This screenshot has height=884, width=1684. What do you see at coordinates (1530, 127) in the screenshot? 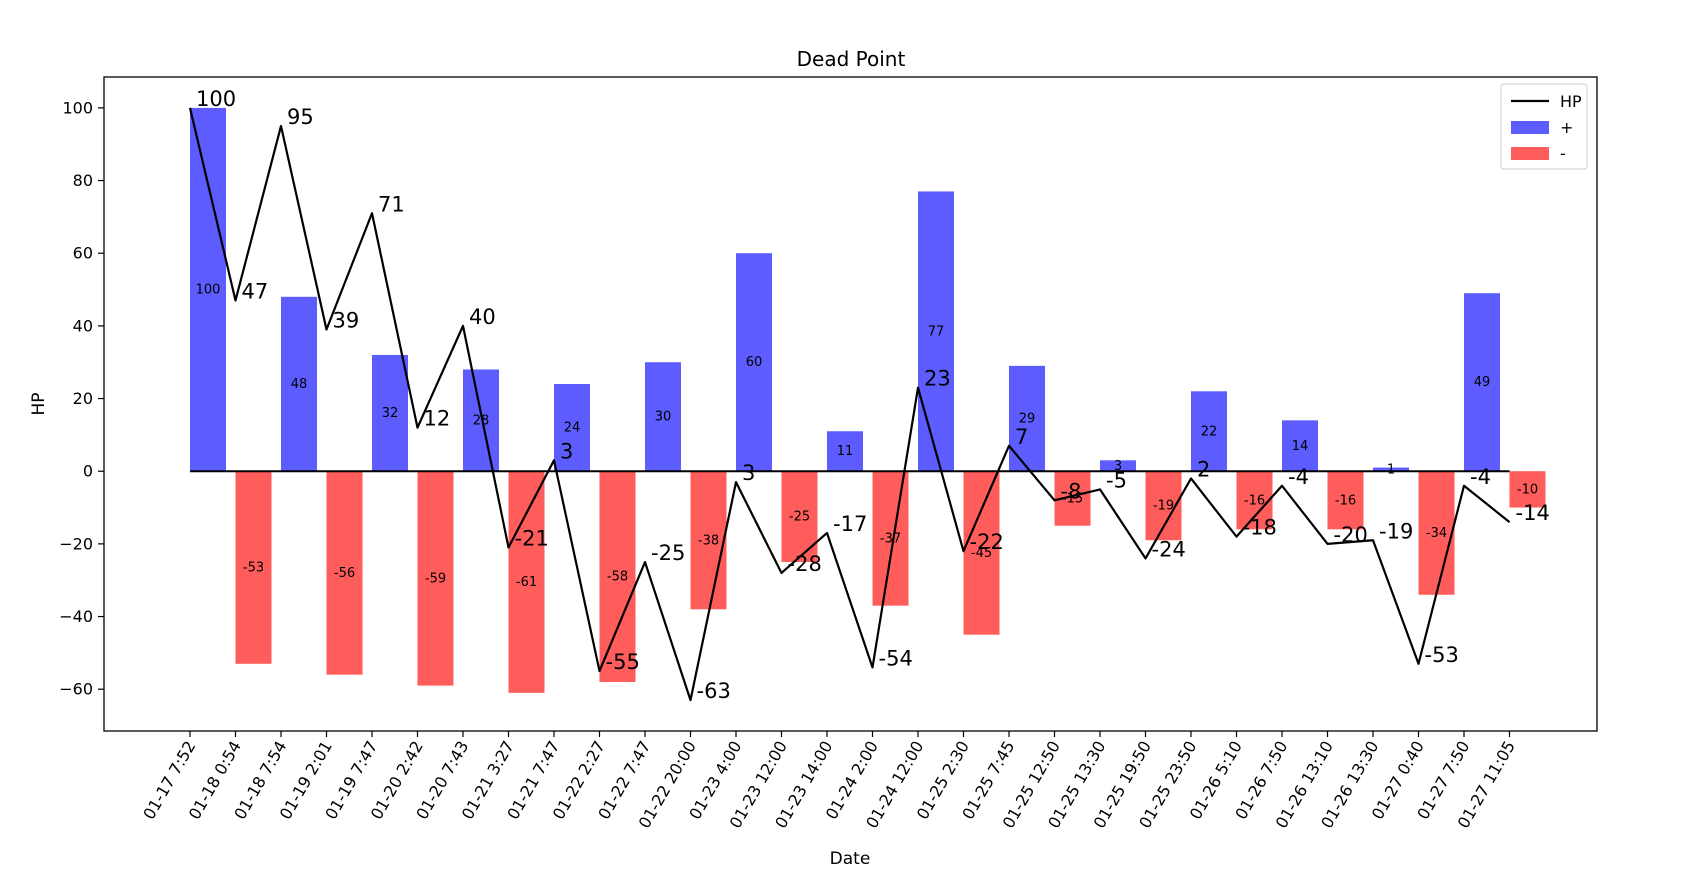
I see `legend-plus-swatch` at bounding box center [1530, 127].